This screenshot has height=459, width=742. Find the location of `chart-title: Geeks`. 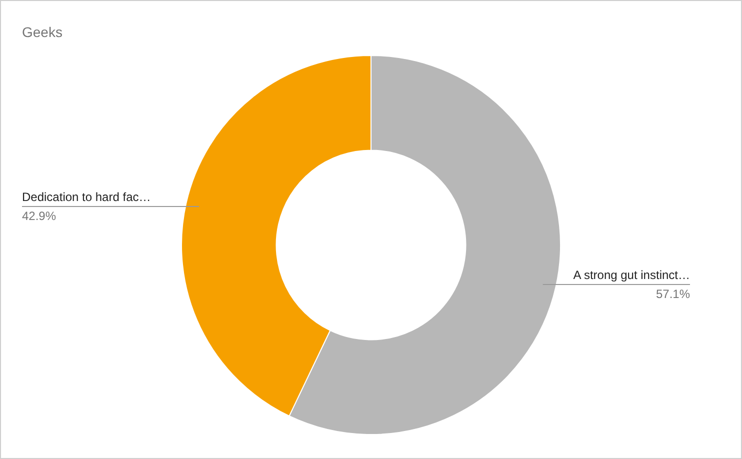

chart-title: Geeks is located at coordinates (42, 32).